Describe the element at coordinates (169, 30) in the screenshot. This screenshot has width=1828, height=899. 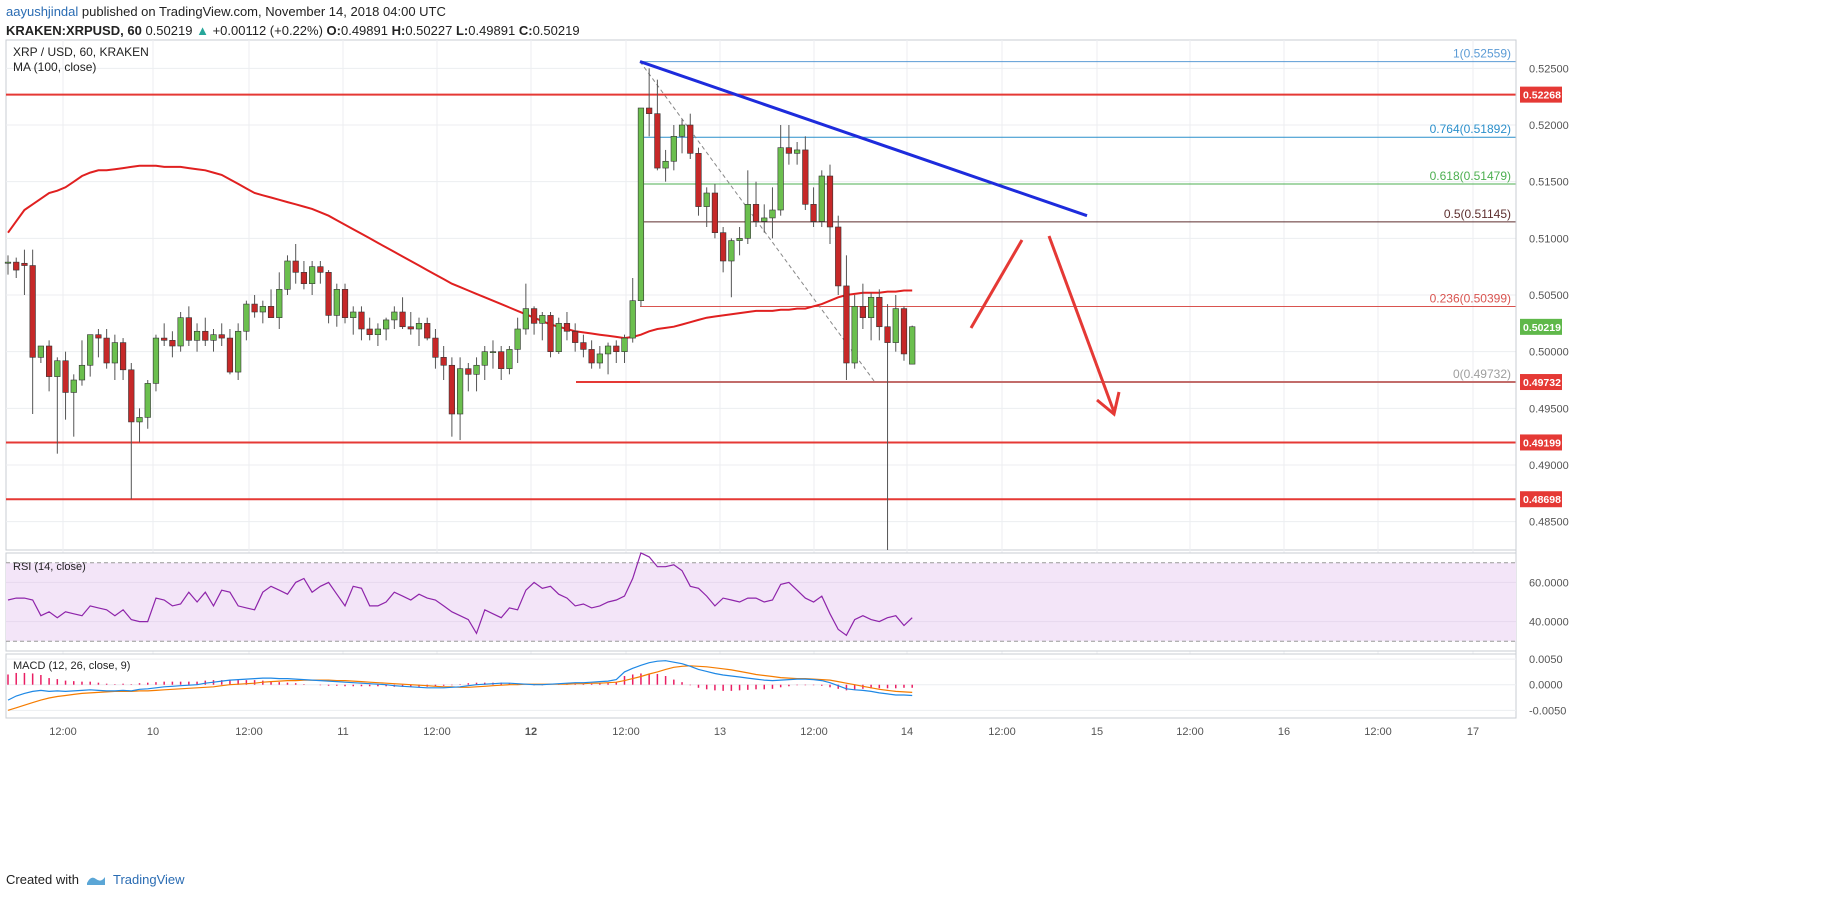
I see `last-price: 0.50219` at that location.